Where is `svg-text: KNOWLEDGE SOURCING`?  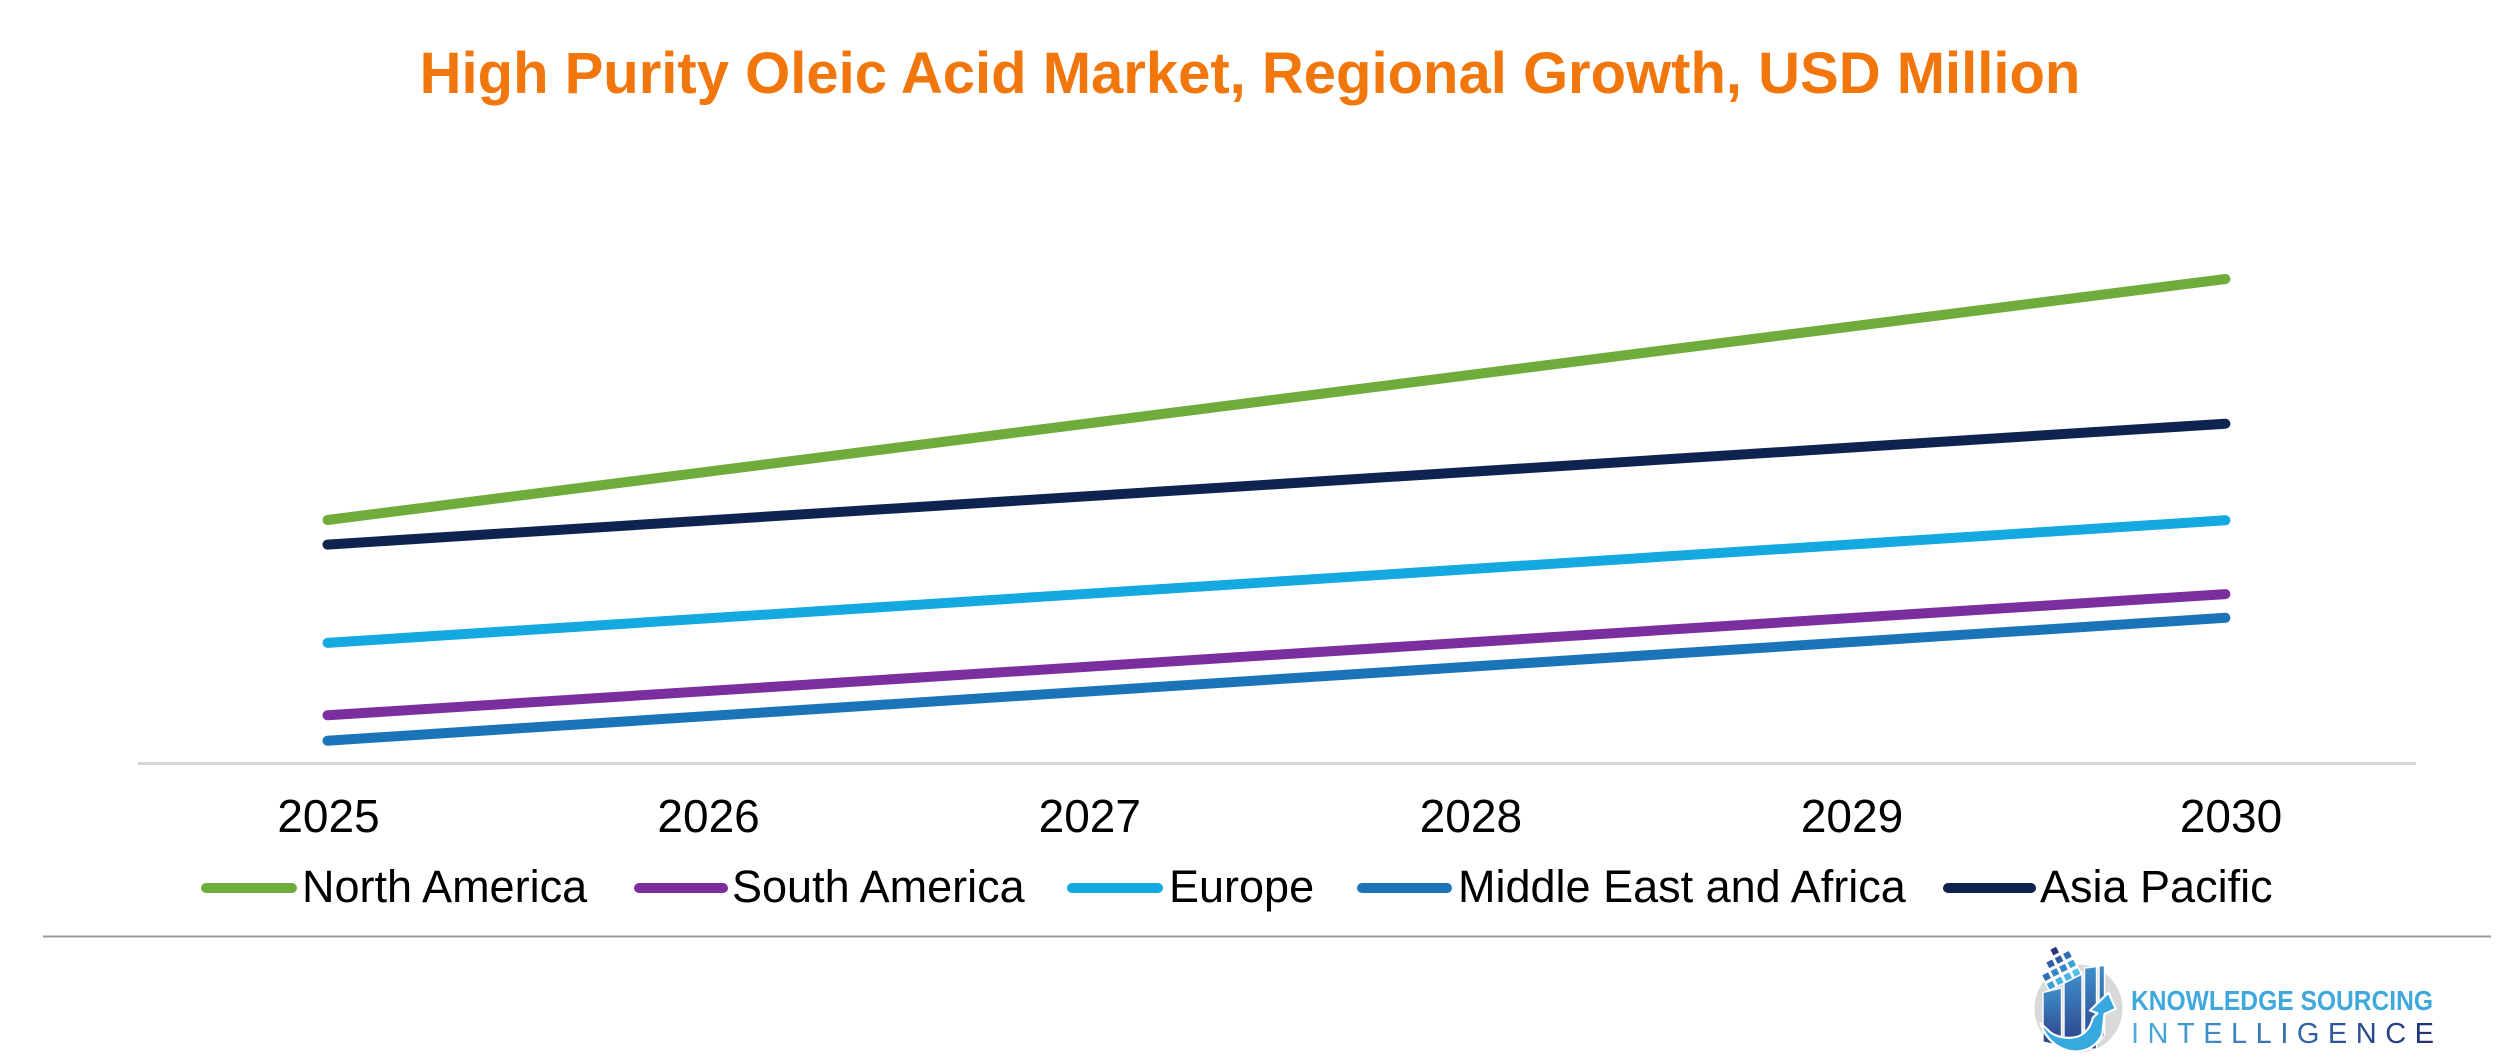 svg-text: KNOWLEDGE SOURCING is located at coordinates (2282, 1000).